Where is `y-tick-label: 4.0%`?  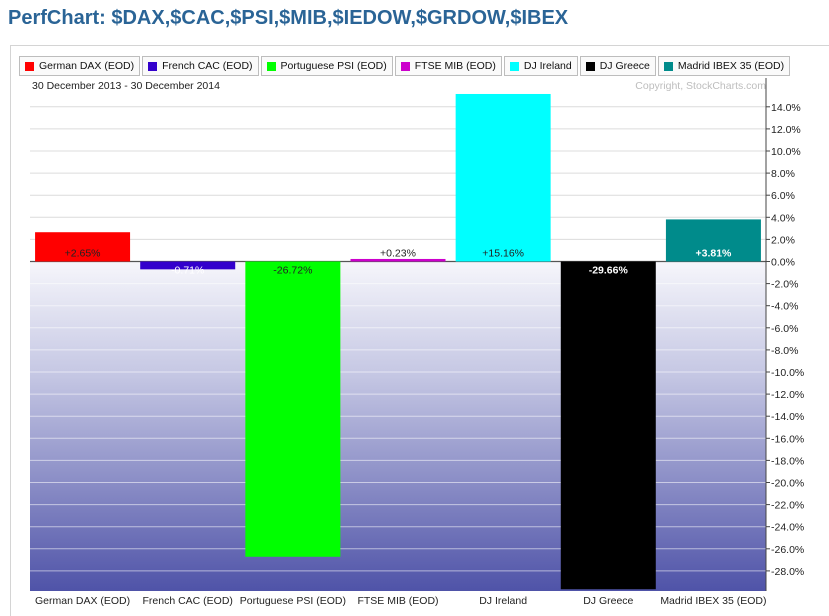 y-tick-label: 4.0% is located at coordinates (783, 218).